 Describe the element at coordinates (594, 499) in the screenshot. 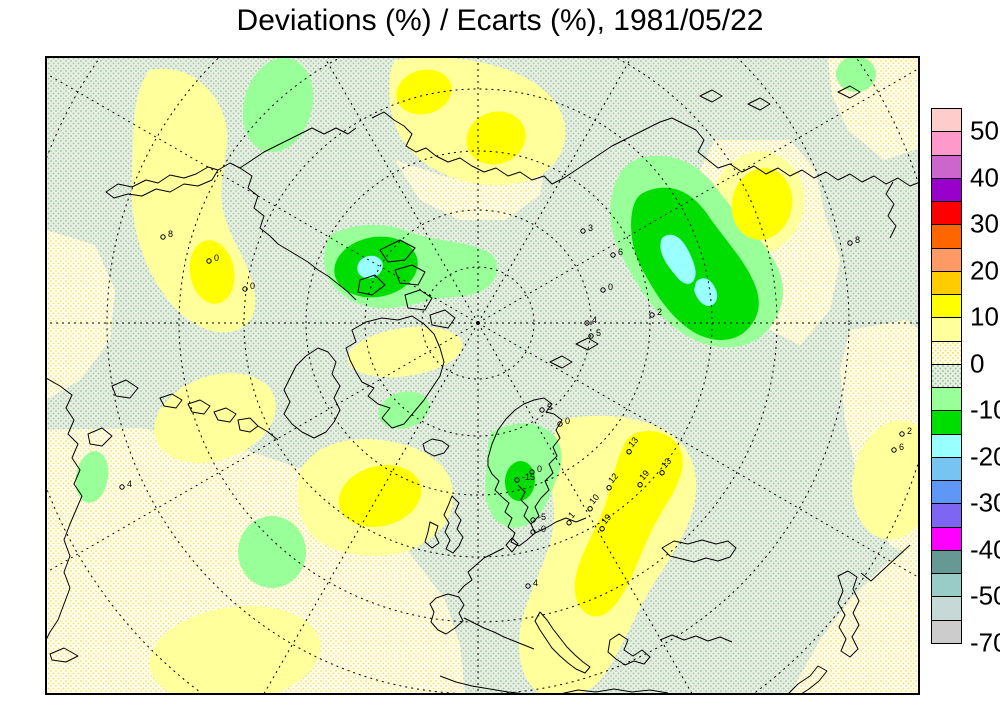

I see `svg-text: 10` at that location.